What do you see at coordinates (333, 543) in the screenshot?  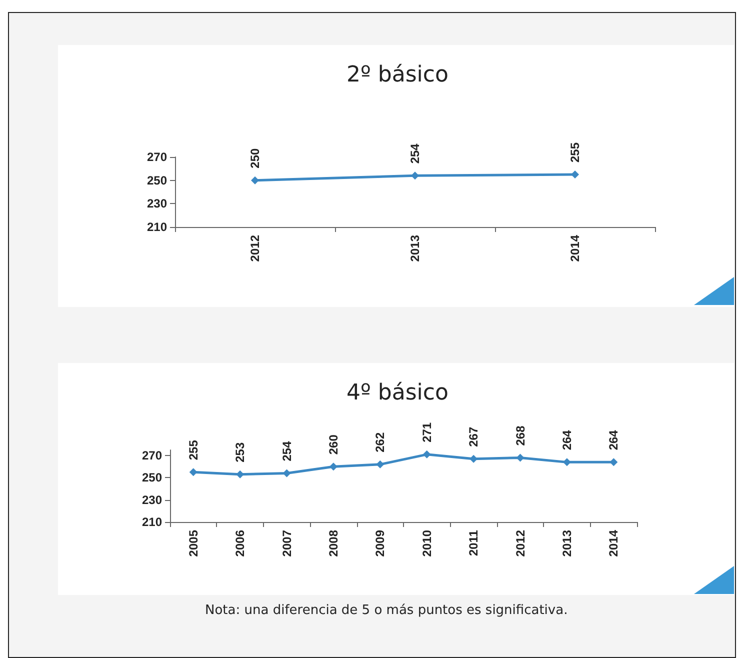 I see `x-tick-label: 2008` at bounding box center [333, 543].